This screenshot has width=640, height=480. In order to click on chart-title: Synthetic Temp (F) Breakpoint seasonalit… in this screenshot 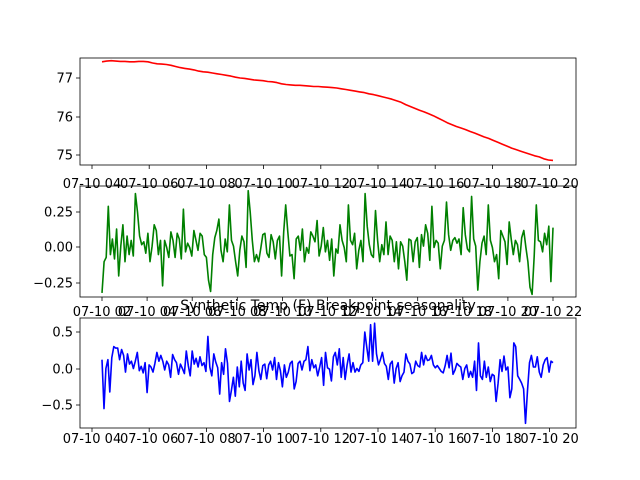, I will do `click(328, 306)`.